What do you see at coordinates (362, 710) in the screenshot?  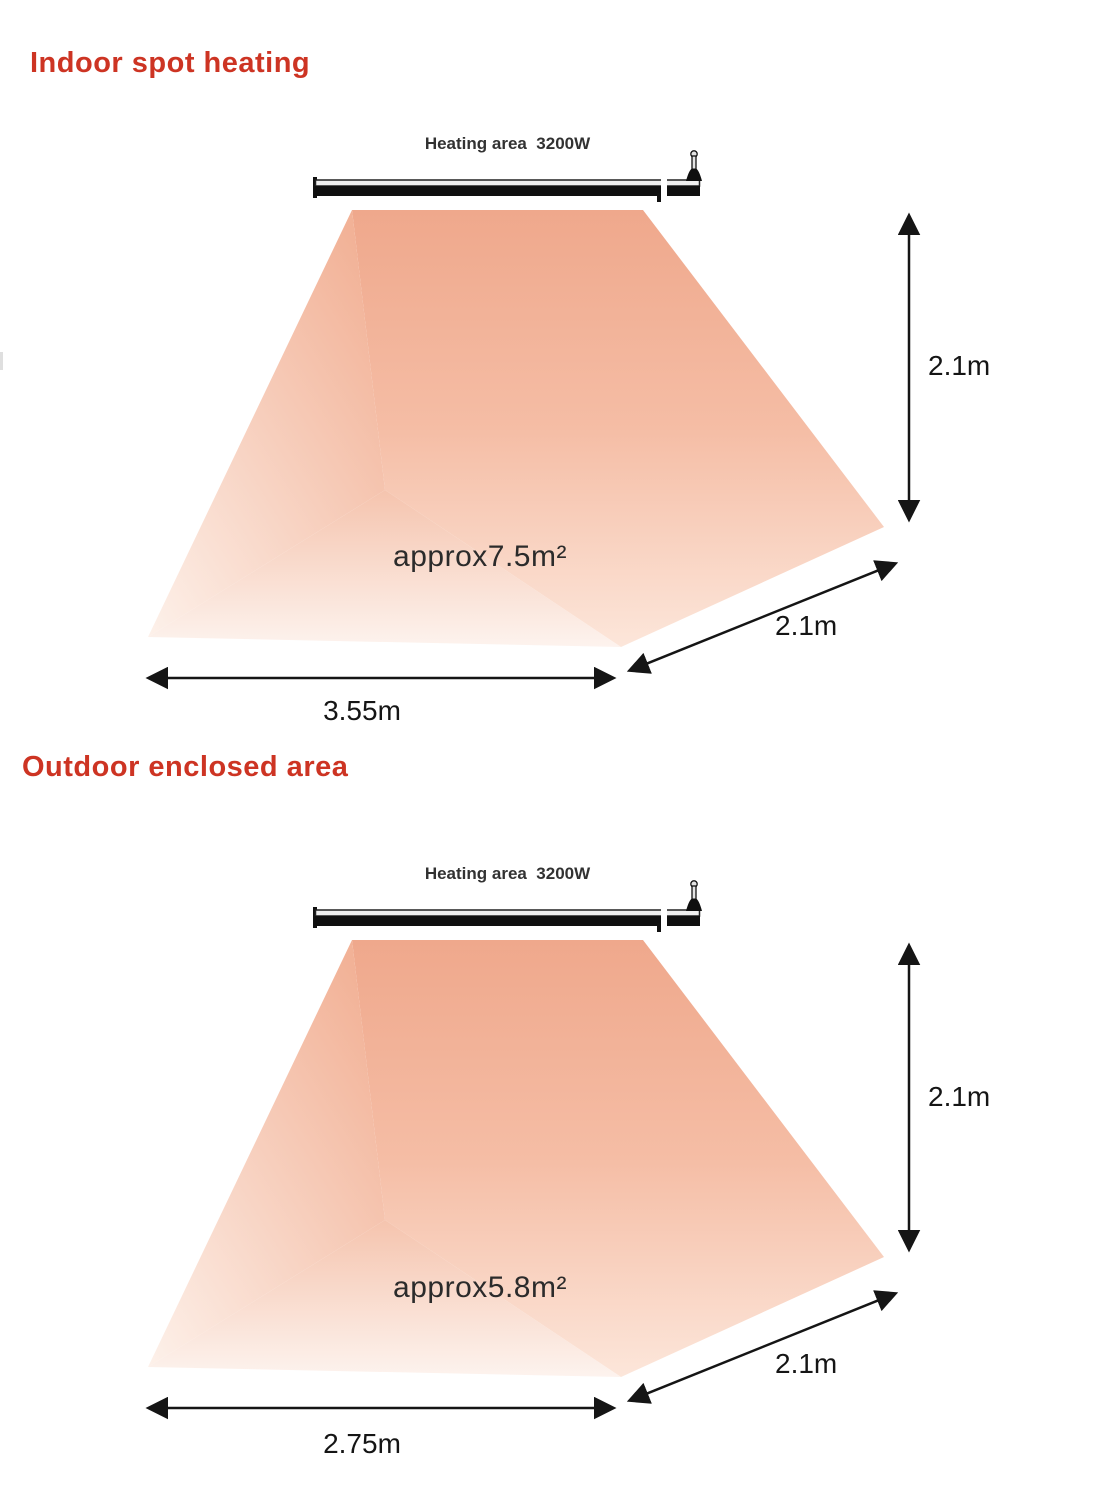 I see `width-dimension-label-indoor: 3.55m` at bounding box center [362, 710].